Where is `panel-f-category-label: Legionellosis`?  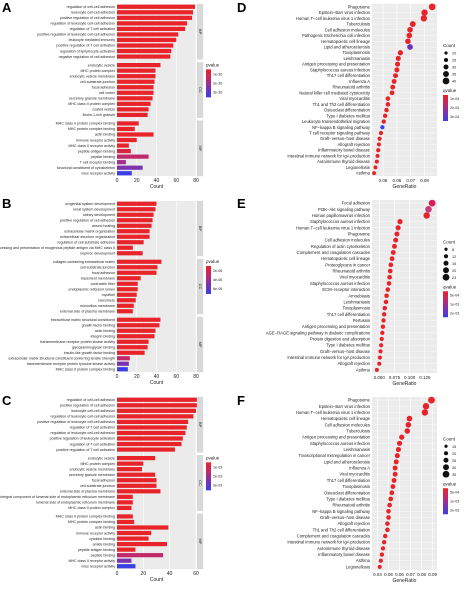 panel-f-category-label: Legionellosis is located at coordinates (358, 566).